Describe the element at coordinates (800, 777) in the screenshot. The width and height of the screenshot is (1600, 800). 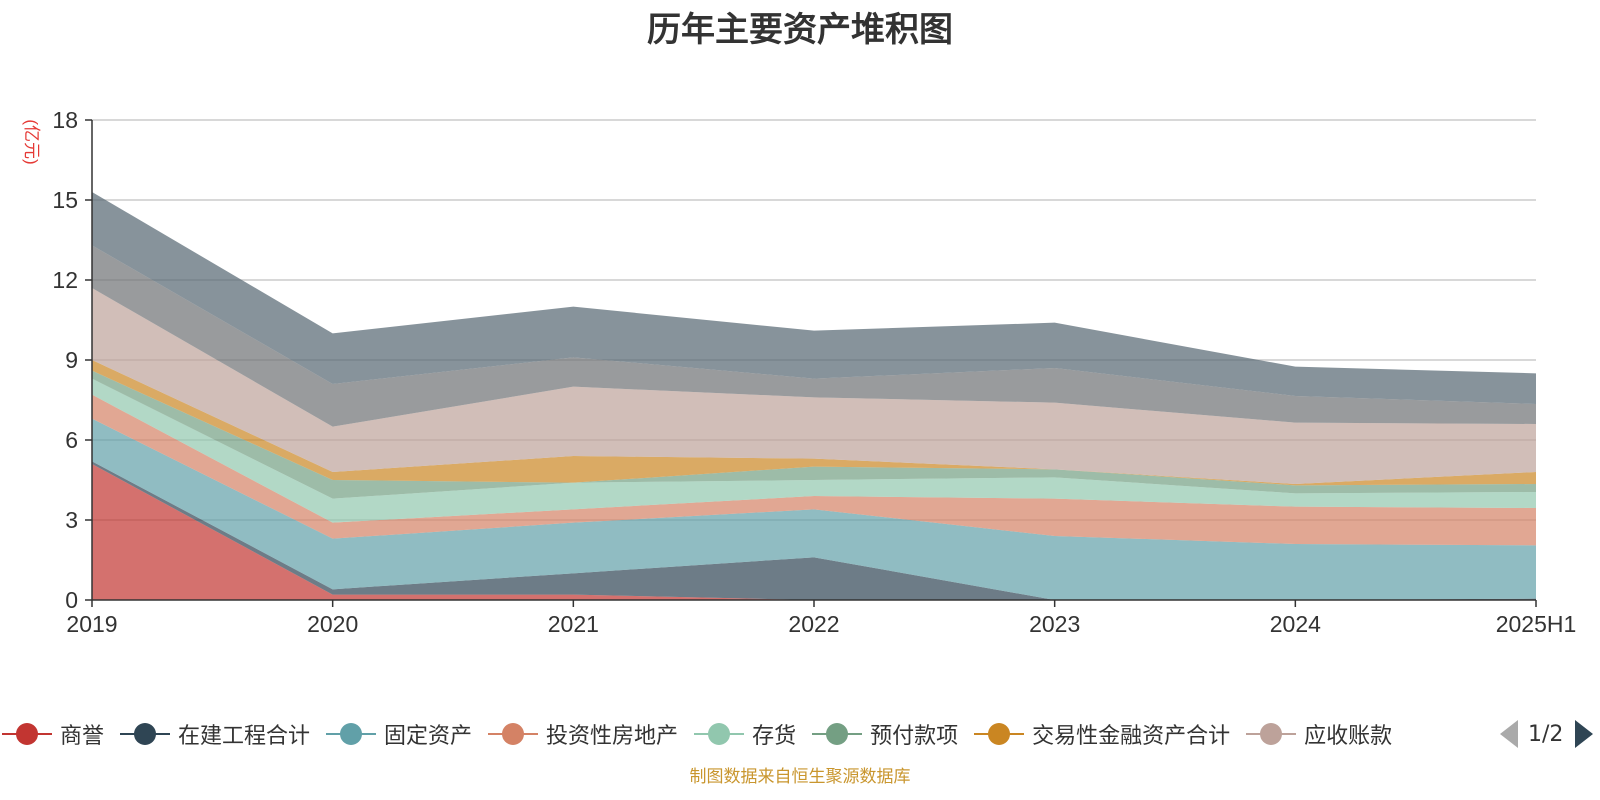
I see `source-note: 制图数据来自恒生聚源数据库` at that location.